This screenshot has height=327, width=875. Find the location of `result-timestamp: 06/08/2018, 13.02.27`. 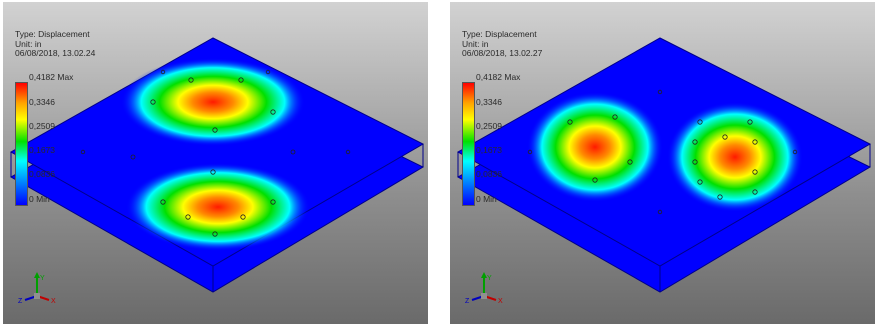

result-timestamp: 06/08/2018, 13.02.27 is located at coordinates (502, 53).